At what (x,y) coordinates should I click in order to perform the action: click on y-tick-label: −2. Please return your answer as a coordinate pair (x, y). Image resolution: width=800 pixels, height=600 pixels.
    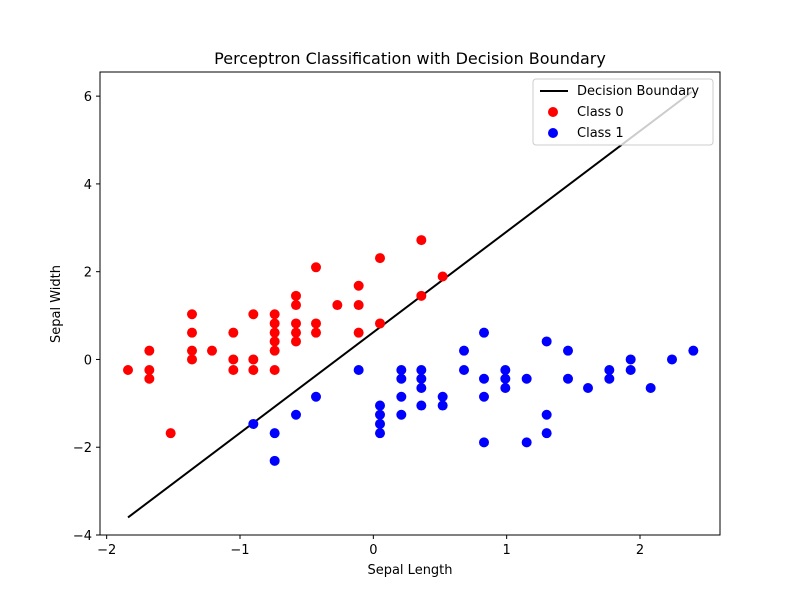
    Looking at the image, I should click on (82, 448).